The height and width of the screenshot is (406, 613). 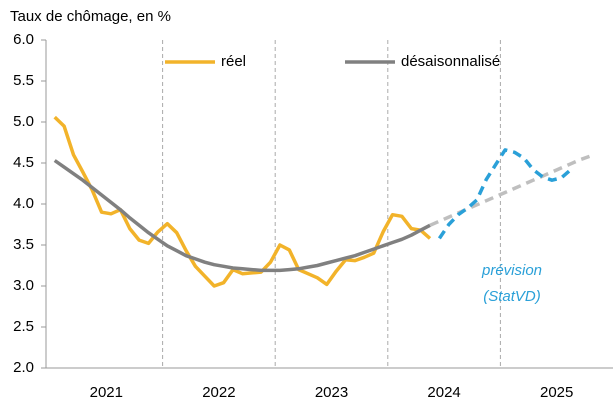 What do you see at coordinates (90, 16) in the screenshot?
I see `chart-title: Taux de chômage, en %` at bounding box center [90, 16].